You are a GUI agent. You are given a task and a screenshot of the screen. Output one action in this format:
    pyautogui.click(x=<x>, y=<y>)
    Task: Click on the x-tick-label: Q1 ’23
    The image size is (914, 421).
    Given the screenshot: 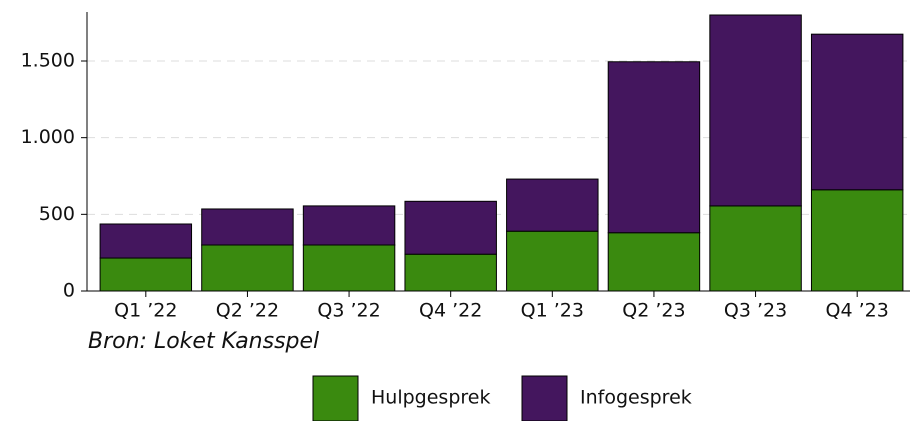 What is the action you would take?
    pyautogui.click(x=552, y=311)
    